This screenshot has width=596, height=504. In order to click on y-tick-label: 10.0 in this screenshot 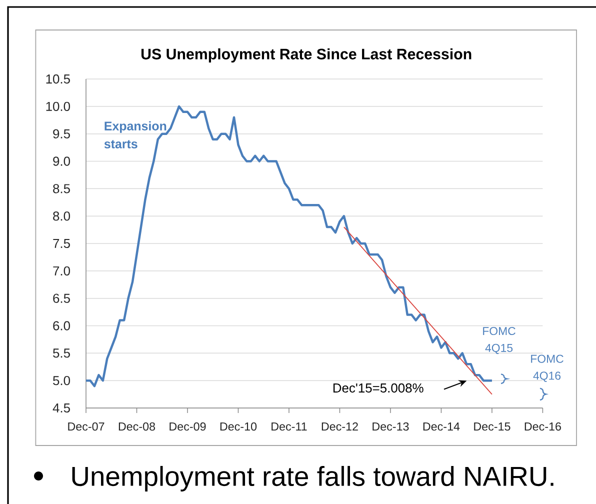, I will do `click(58, 106)`.